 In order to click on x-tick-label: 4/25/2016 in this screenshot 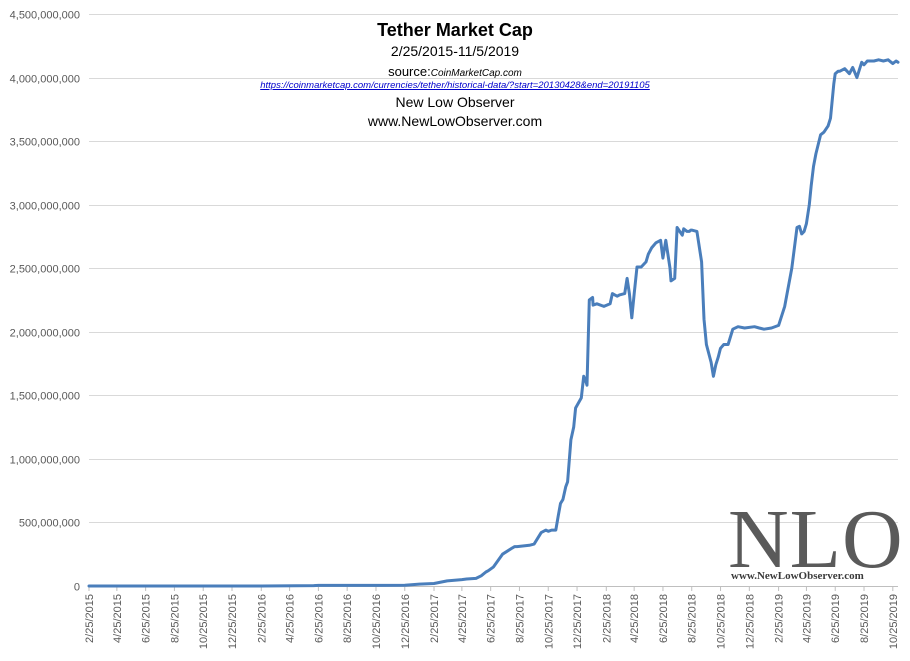, I will do `click(291, 618)`.